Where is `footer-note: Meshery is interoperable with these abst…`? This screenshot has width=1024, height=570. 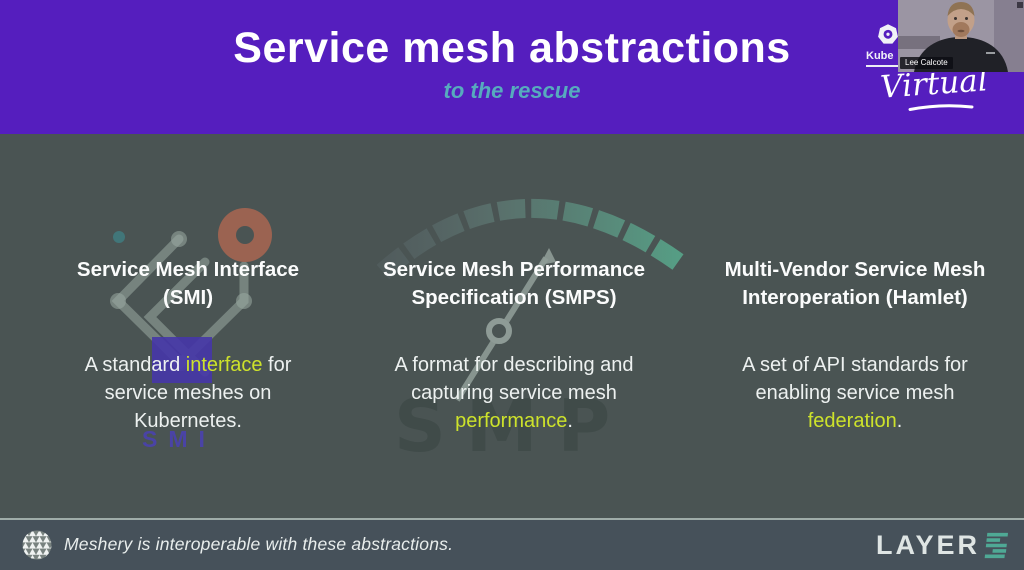
footer-note: Meshery is interoperable with these abst… is located at coordinates (259, 544).